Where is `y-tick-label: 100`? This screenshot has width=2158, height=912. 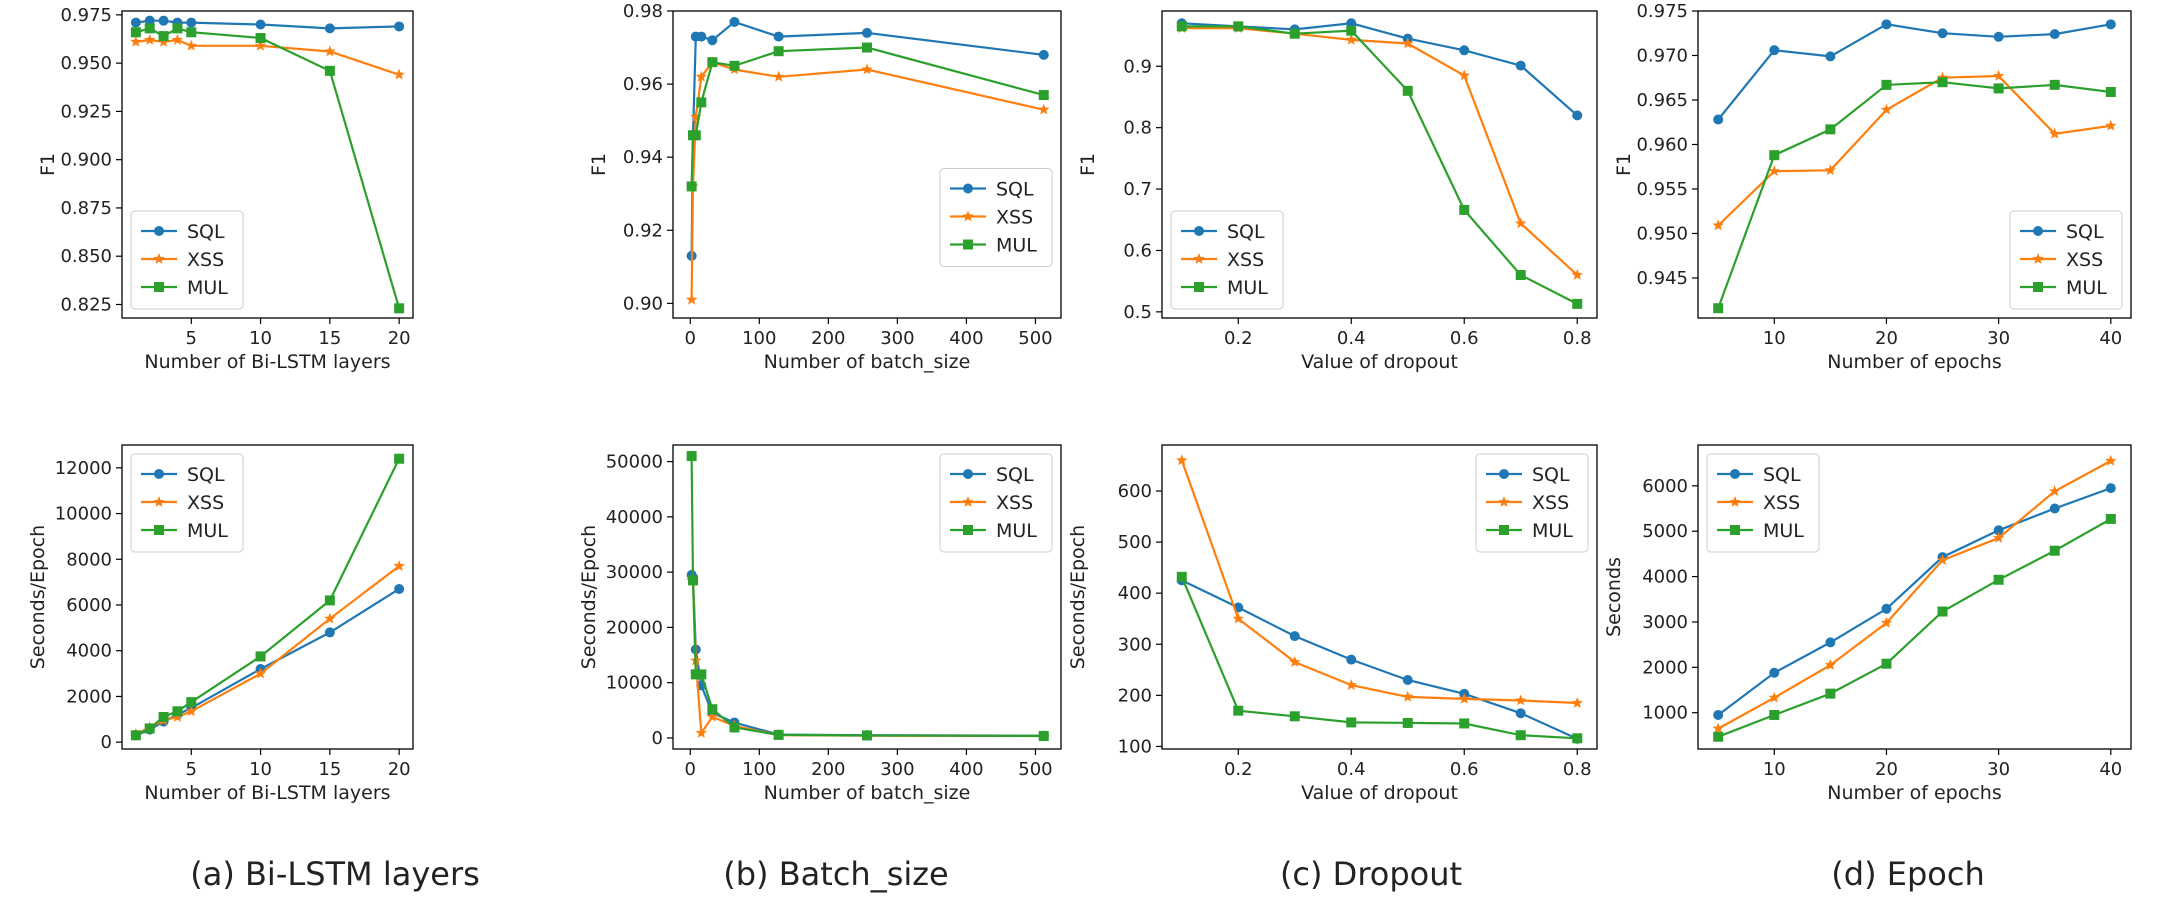 y-tick-label: 100 is located at coordinates (1135, 746).